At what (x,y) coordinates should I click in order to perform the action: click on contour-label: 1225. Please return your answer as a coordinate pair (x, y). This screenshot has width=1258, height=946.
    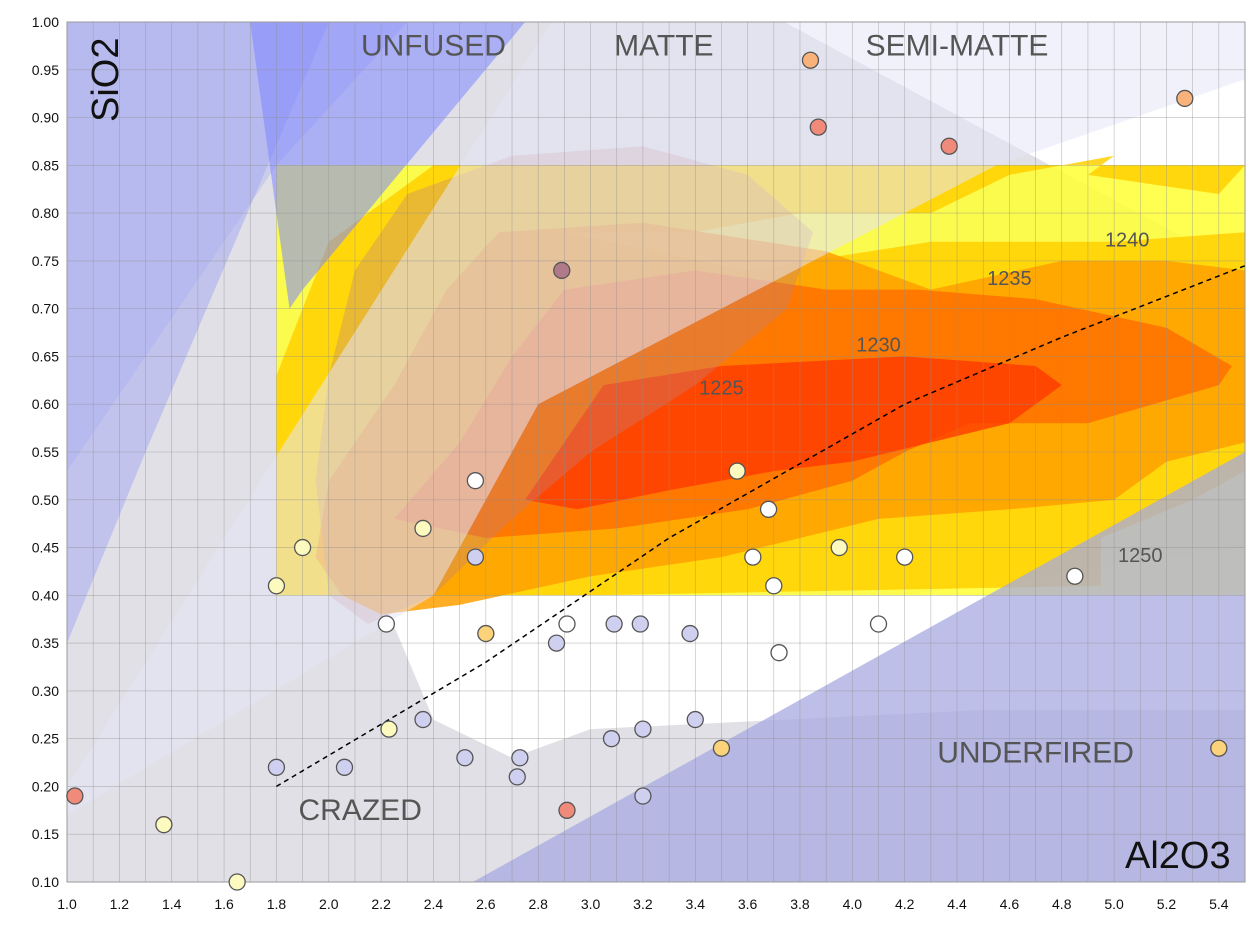
    Looking at the image, I should click on (721, 389).